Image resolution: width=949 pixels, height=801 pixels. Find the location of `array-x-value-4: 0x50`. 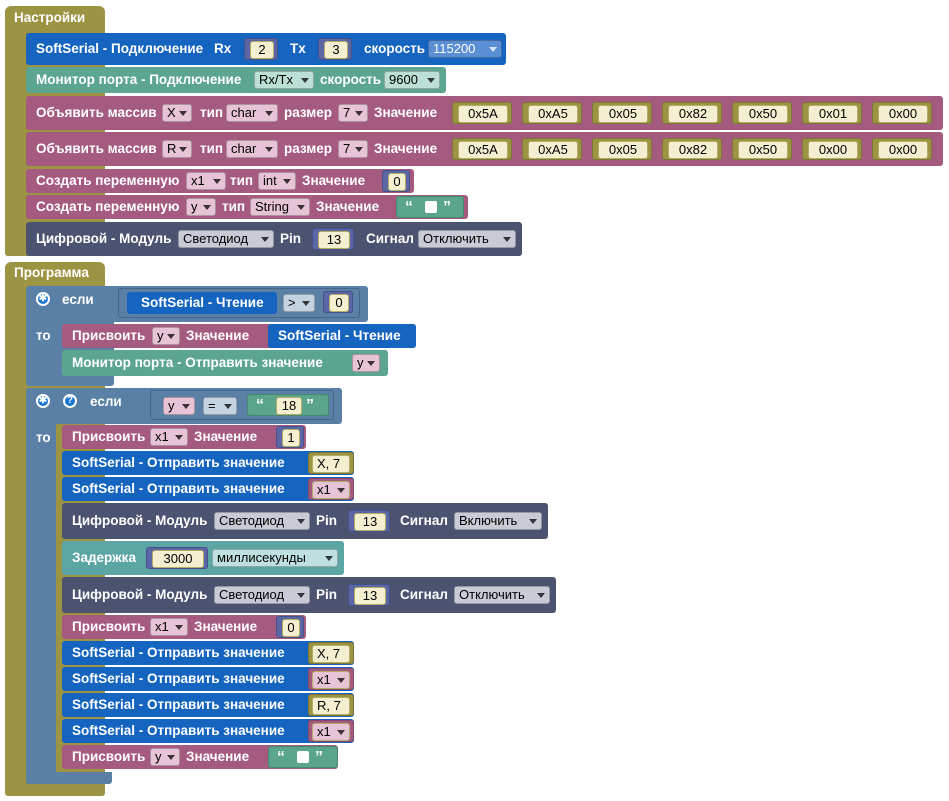

array-x-value-4: 0x50 is located at coordinates (762, 113).